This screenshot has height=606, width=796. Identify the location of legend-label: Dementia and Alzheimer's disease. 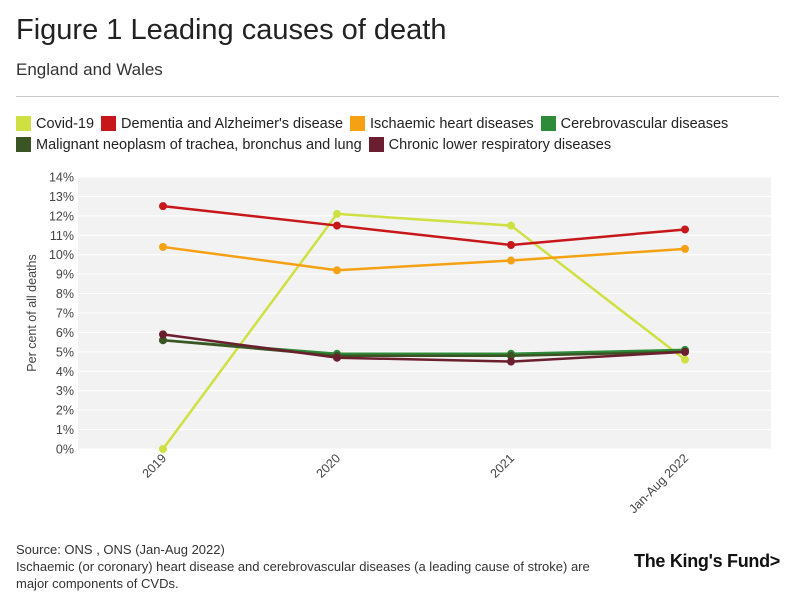
(232, 123).